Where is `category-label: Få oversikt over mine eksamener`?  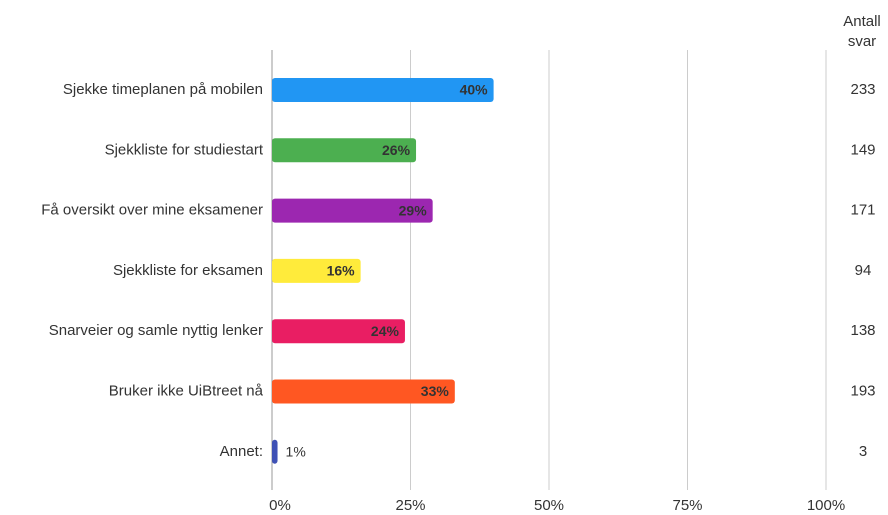 category-label: Få oversikt over mine eksamener is located at coordinates (152, 210).